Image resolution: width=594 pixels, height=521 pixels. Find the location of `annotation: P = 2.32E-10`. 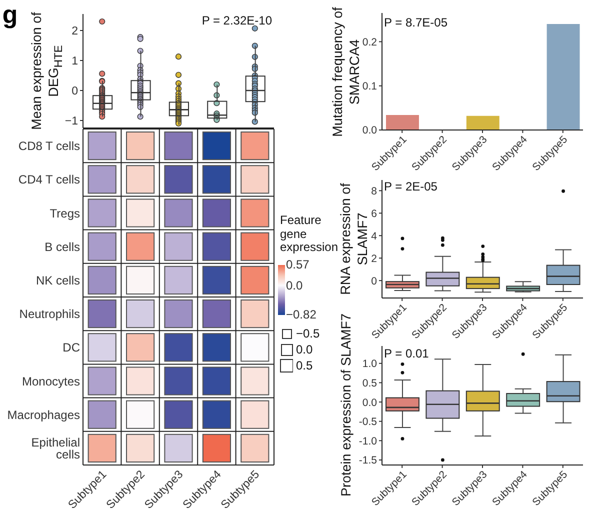

annotation: P = 2.32E-10 is located at coordinates (237, 21).